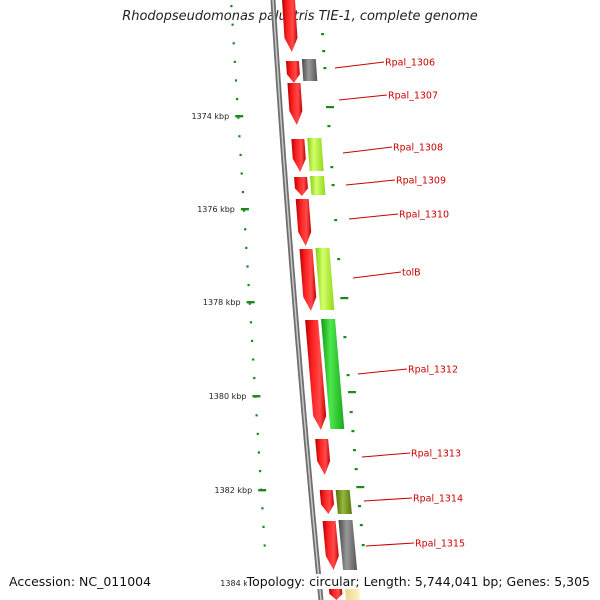 This screenshot has width=600, height=600. Describe the element at coordinates (433, 370) in the screenshot. I see `gene-label: Rpal_1312` at that location.